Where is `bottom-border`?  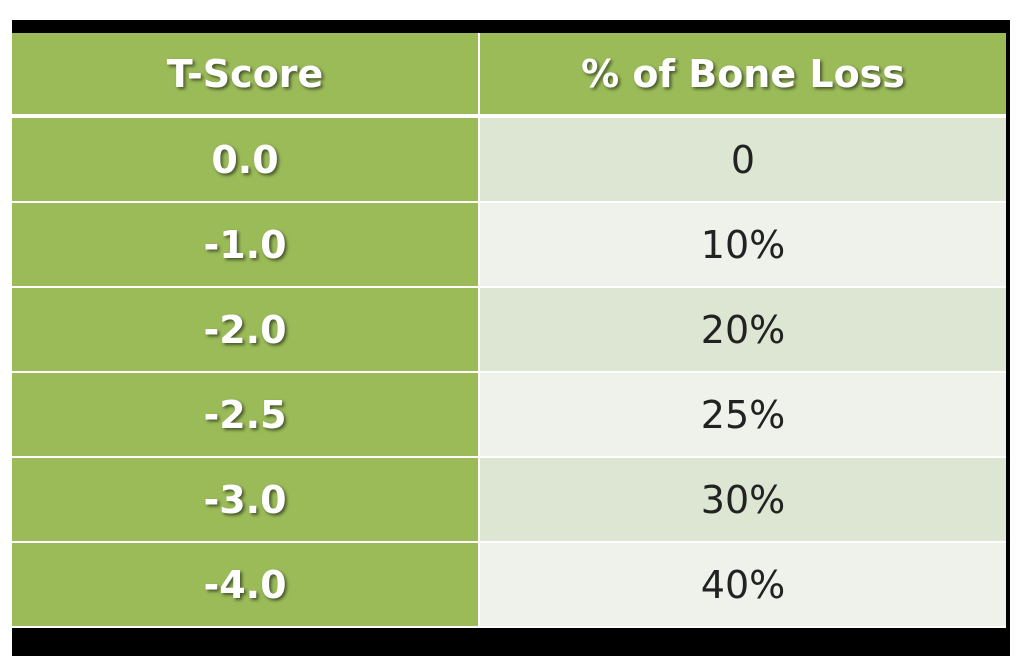
bottom-border is located at coordinates (510, 642).